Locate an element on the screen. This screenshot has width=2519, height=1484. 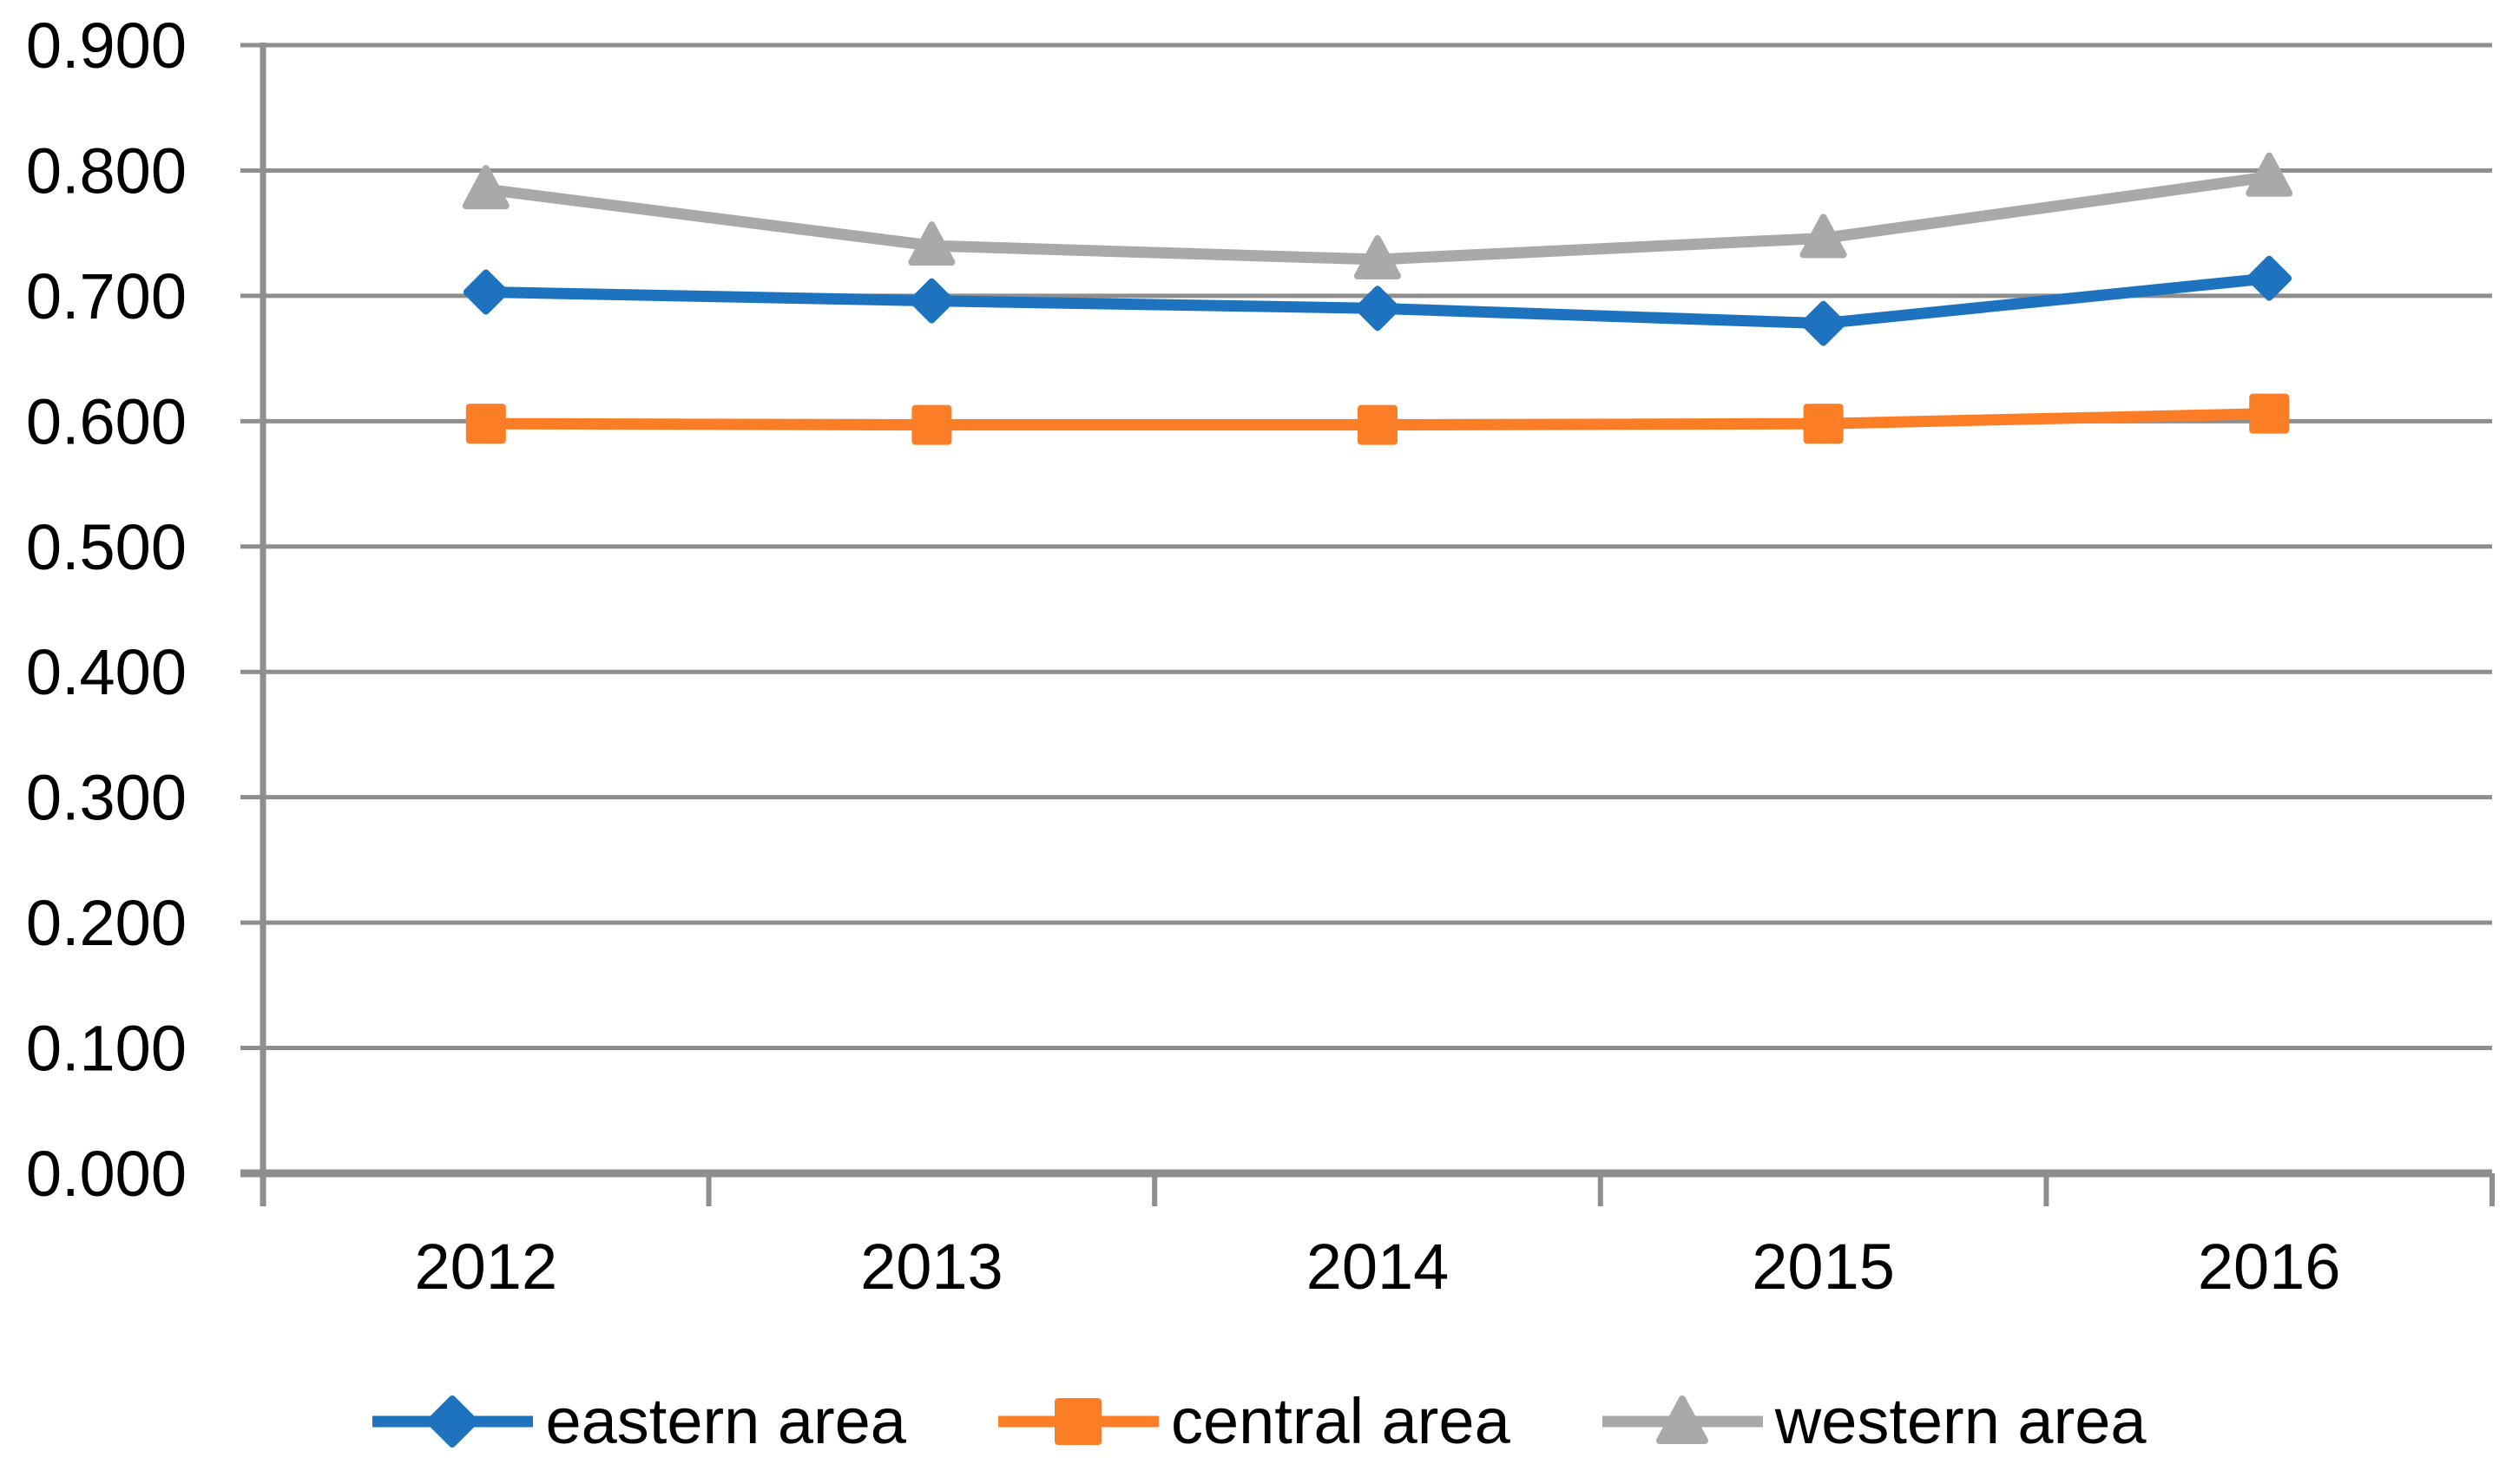
y-tick-label: 0.600 is located at coordinates (106, 421).